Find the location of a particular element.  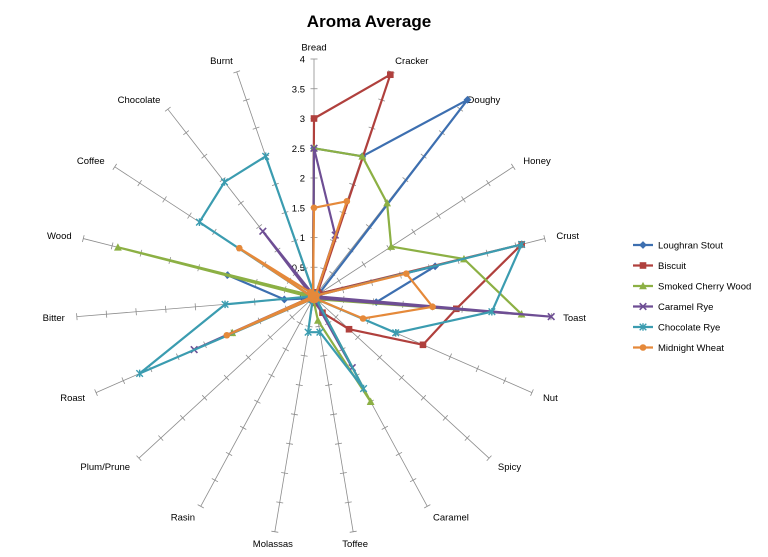

point-chocolate-rye-molassas is located at coordinates (308, 332).